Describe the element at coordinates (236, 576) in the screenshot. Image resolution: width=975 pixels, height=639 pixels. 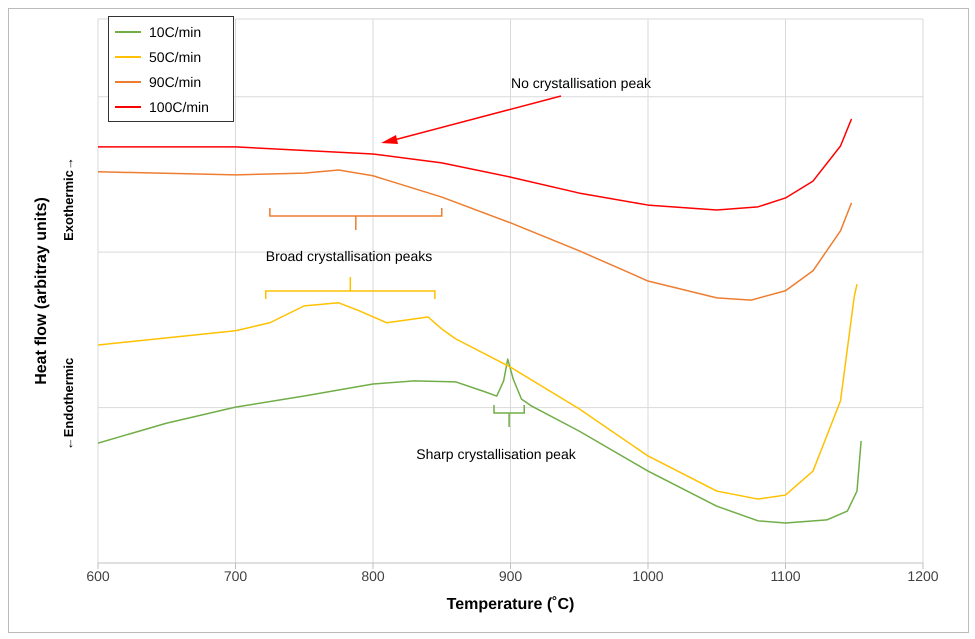
I see `x-tick-label: 700` at that location.